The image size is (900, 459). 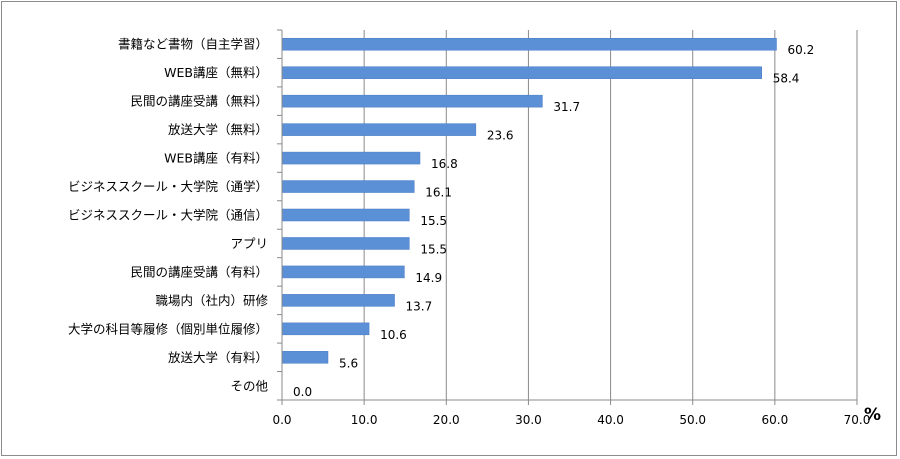 I want to click on category-label: WEB講座（無料）, so click(x=216, y=72).